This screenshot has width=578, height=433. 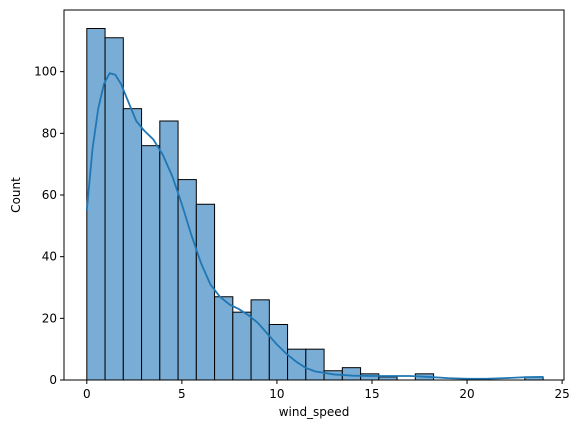 What do you see at coordinates (371, 394) in the screenshot?
I see `x-tick-label: 15` at bounding box center [371, 394].